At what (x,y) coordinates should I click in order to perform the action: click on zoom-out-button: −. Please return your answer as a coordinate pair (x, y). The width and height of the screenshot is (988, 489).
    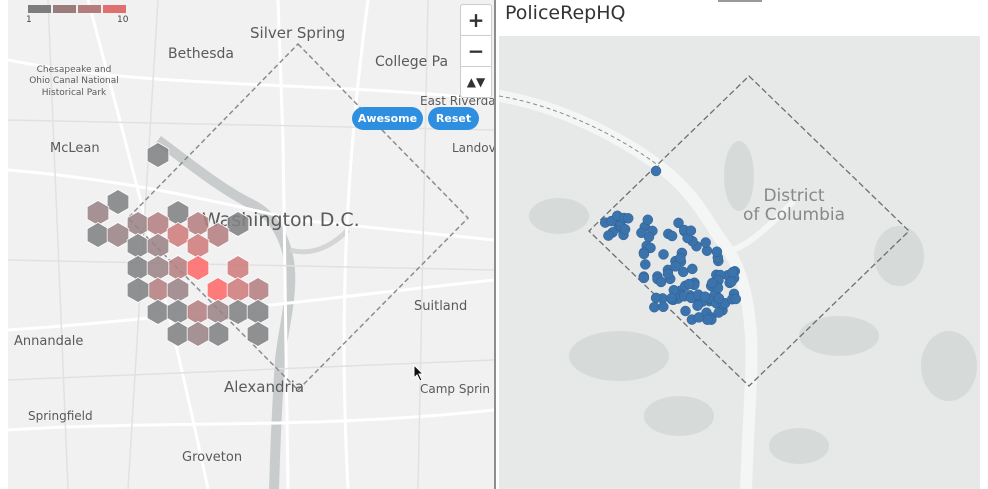
    Looking at the image, I should click on (476, 51).